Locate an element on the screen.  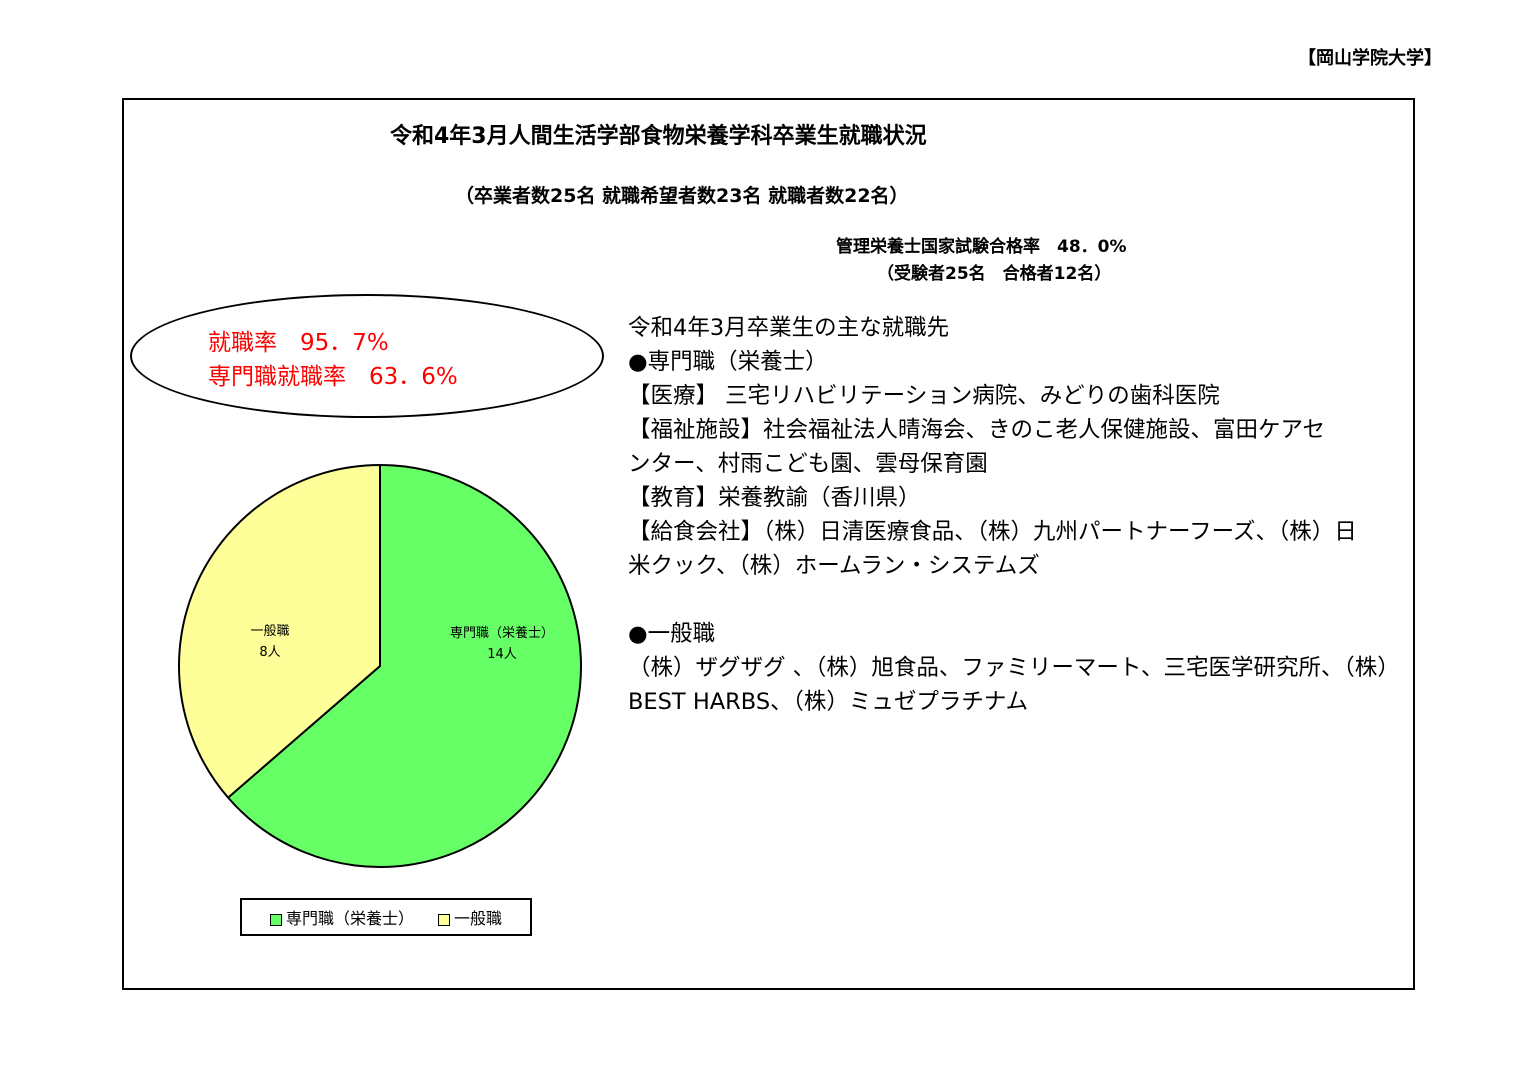
list-line: 【医療】 三宅リハビリテーション病院、みどりの歯科医院 is located at coordinates (924, 396).